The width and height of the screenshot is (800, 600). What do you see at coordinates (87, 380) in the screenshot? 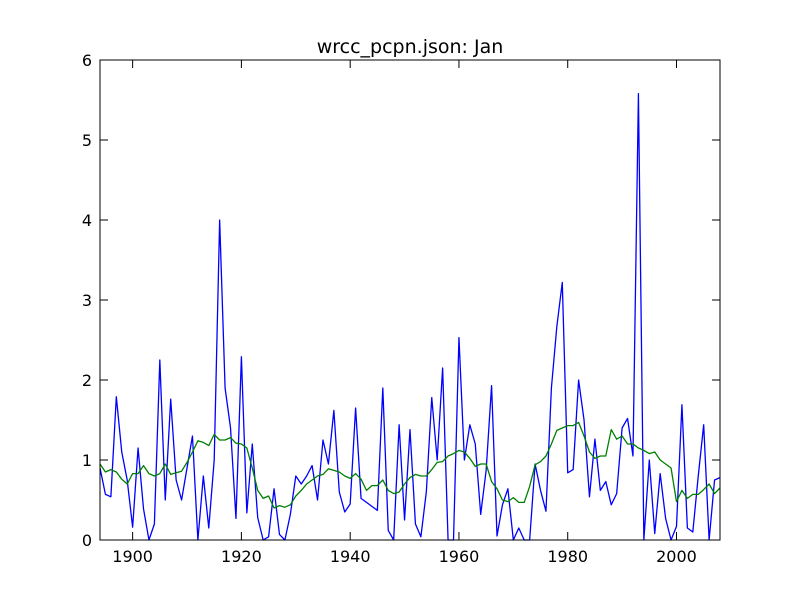
I see `y-tick-label: 2` at bounding box center [87, 380].